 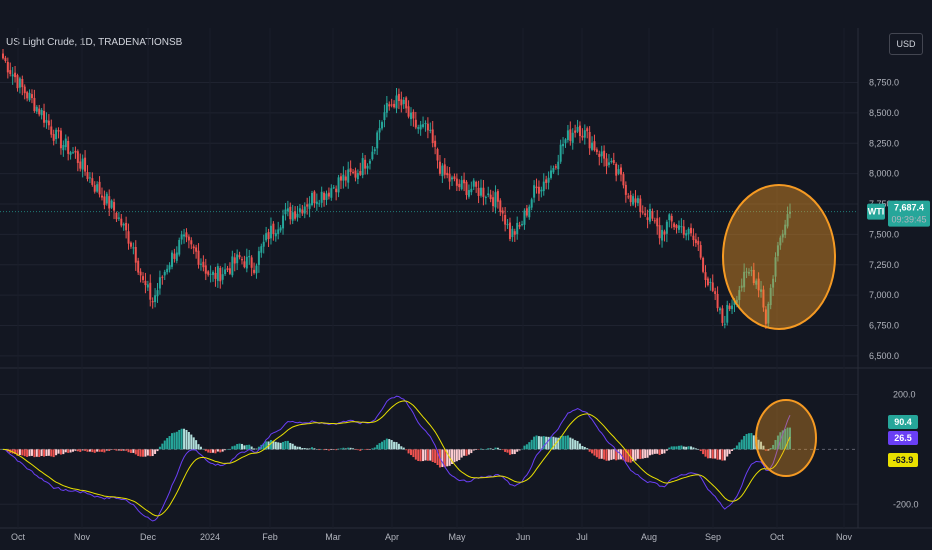 What do you see at coordinates (884, 234) in the screenshot?
I see `y-tick-label: 7,500.0` at bounding box center [884, 234].